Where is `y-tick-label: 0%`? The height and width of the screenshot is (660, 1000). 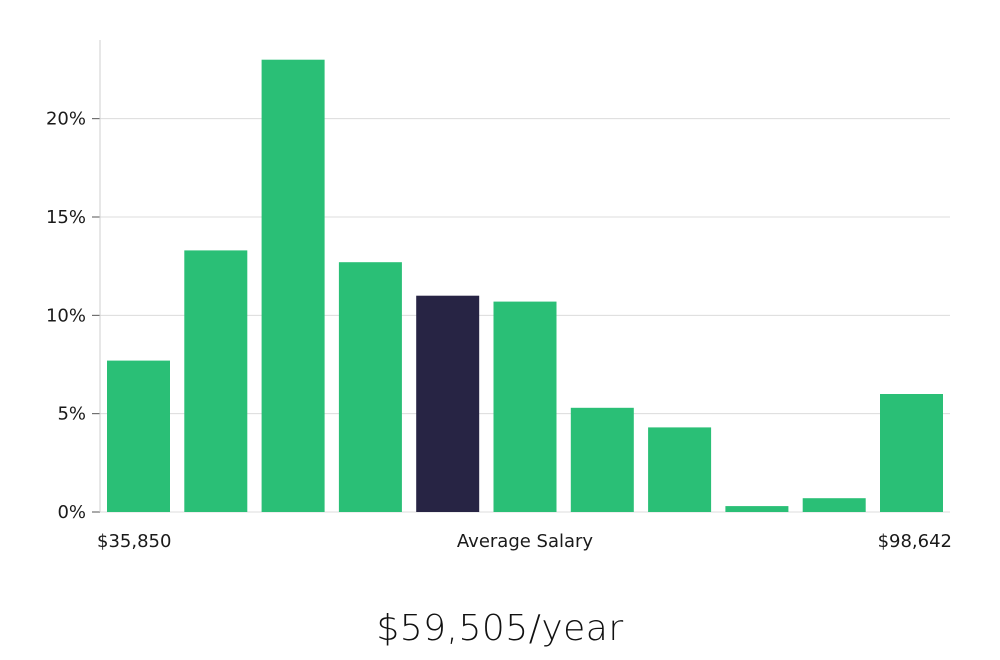 y-tick-label: 0% is located at coordinates (71, 512).